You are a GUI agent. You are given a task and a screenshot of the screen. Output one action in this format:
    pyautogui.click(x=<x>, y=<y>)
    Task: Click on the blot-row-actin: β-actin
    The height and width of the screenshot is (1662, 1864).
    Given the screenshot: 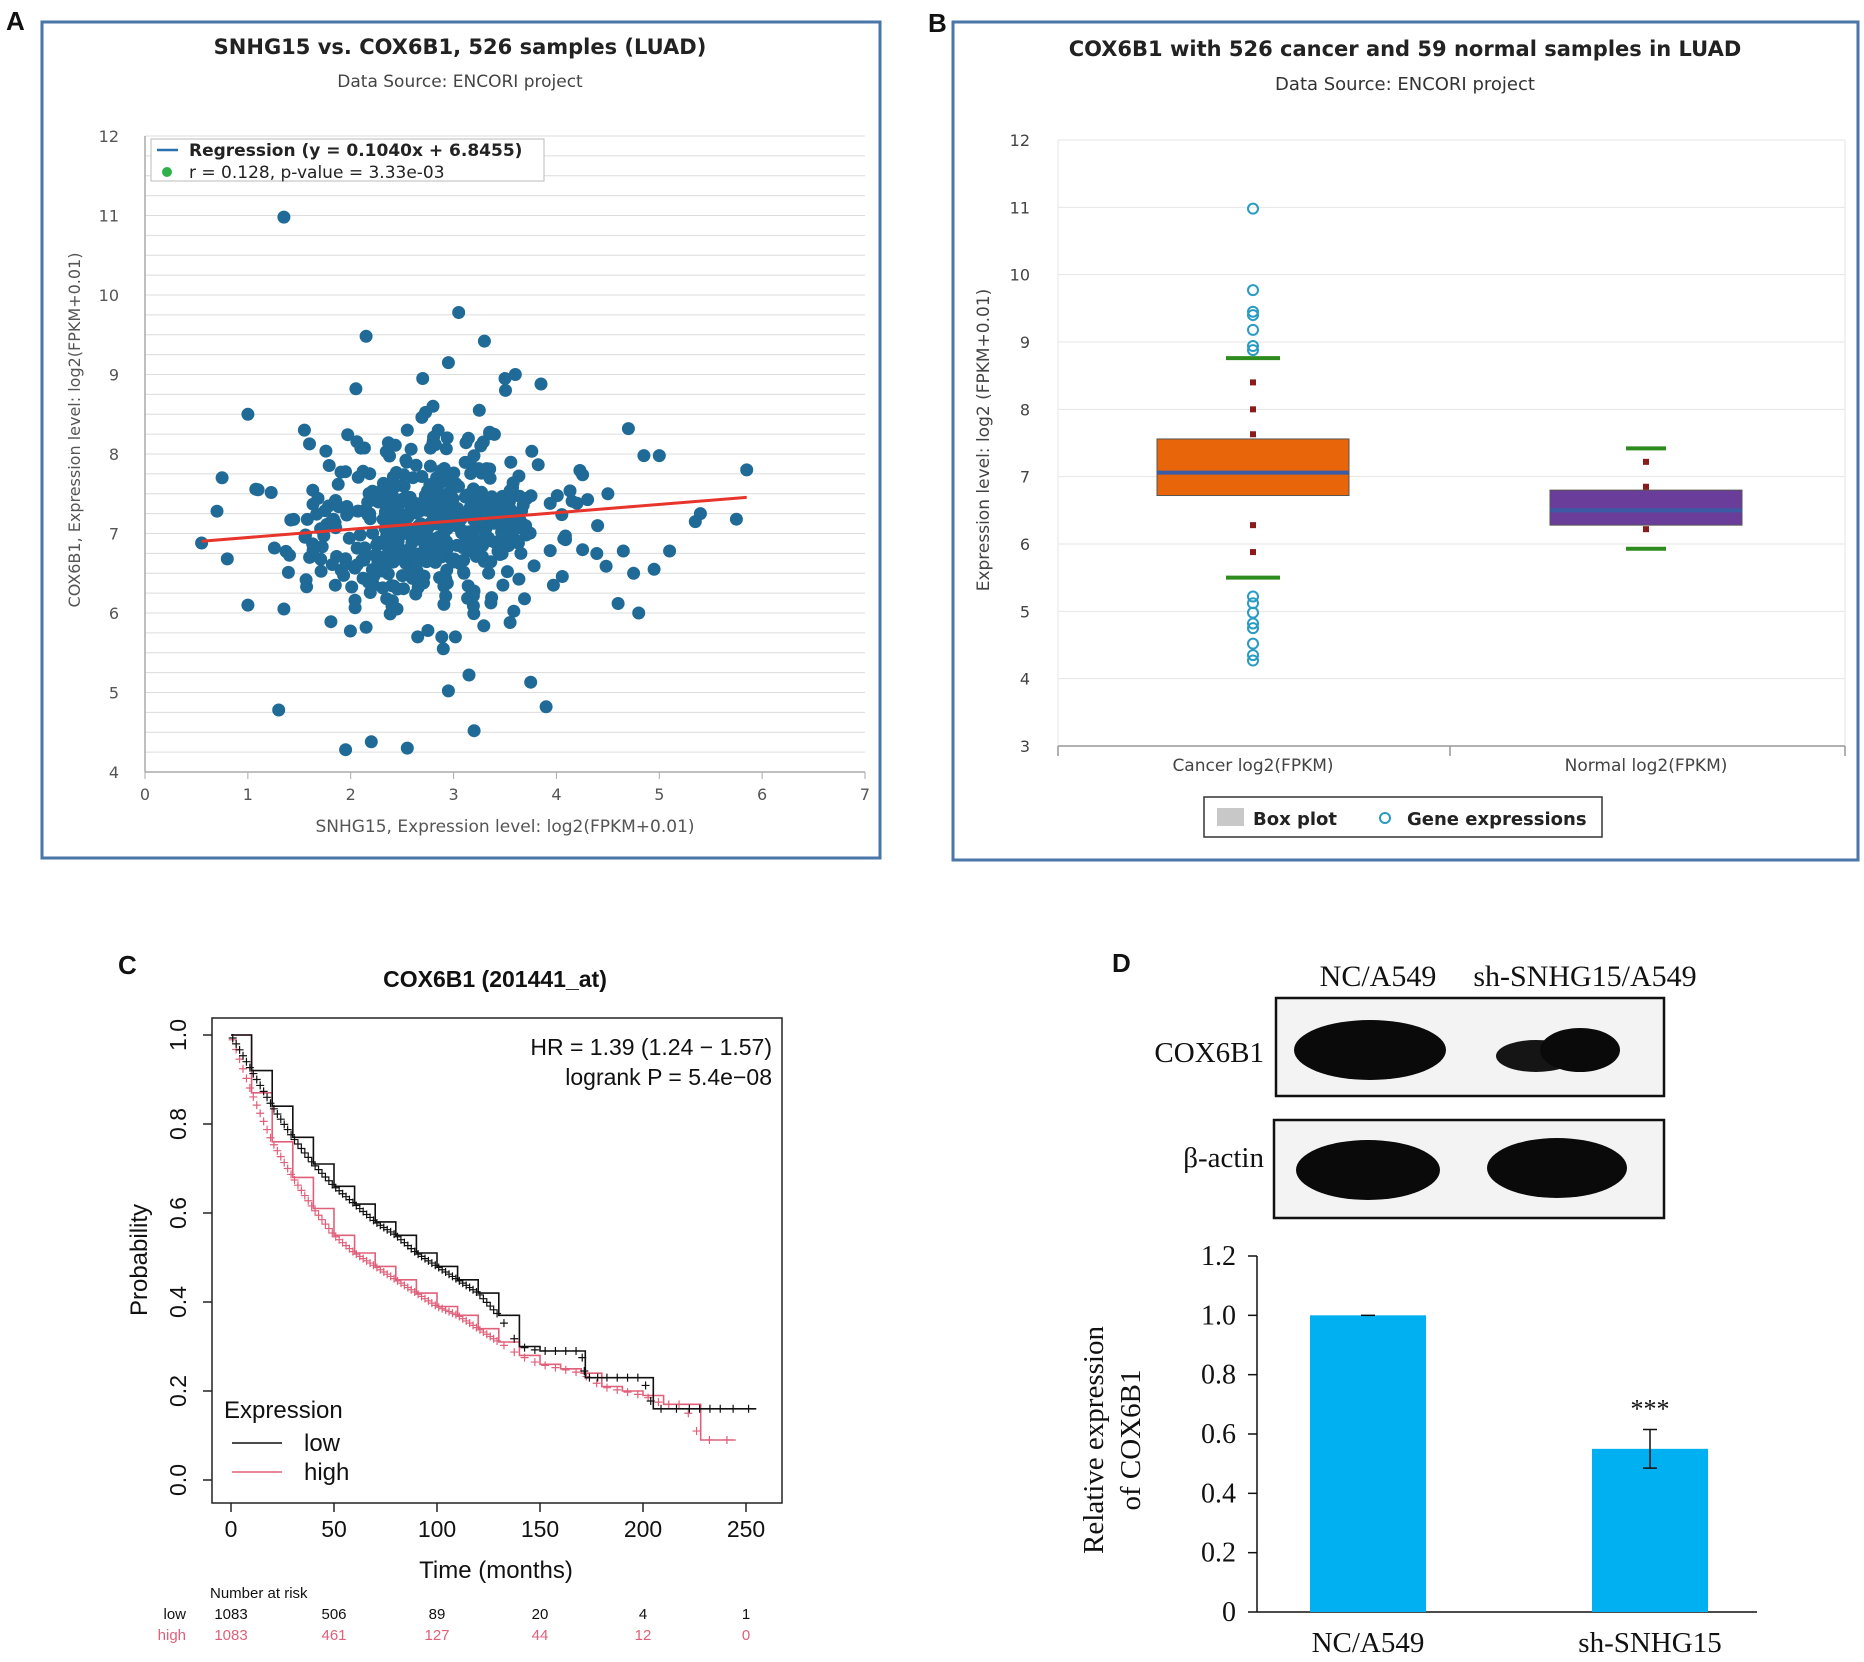 What is the action you would take?
    pyautogui.click(x=1223, y=1158)
    